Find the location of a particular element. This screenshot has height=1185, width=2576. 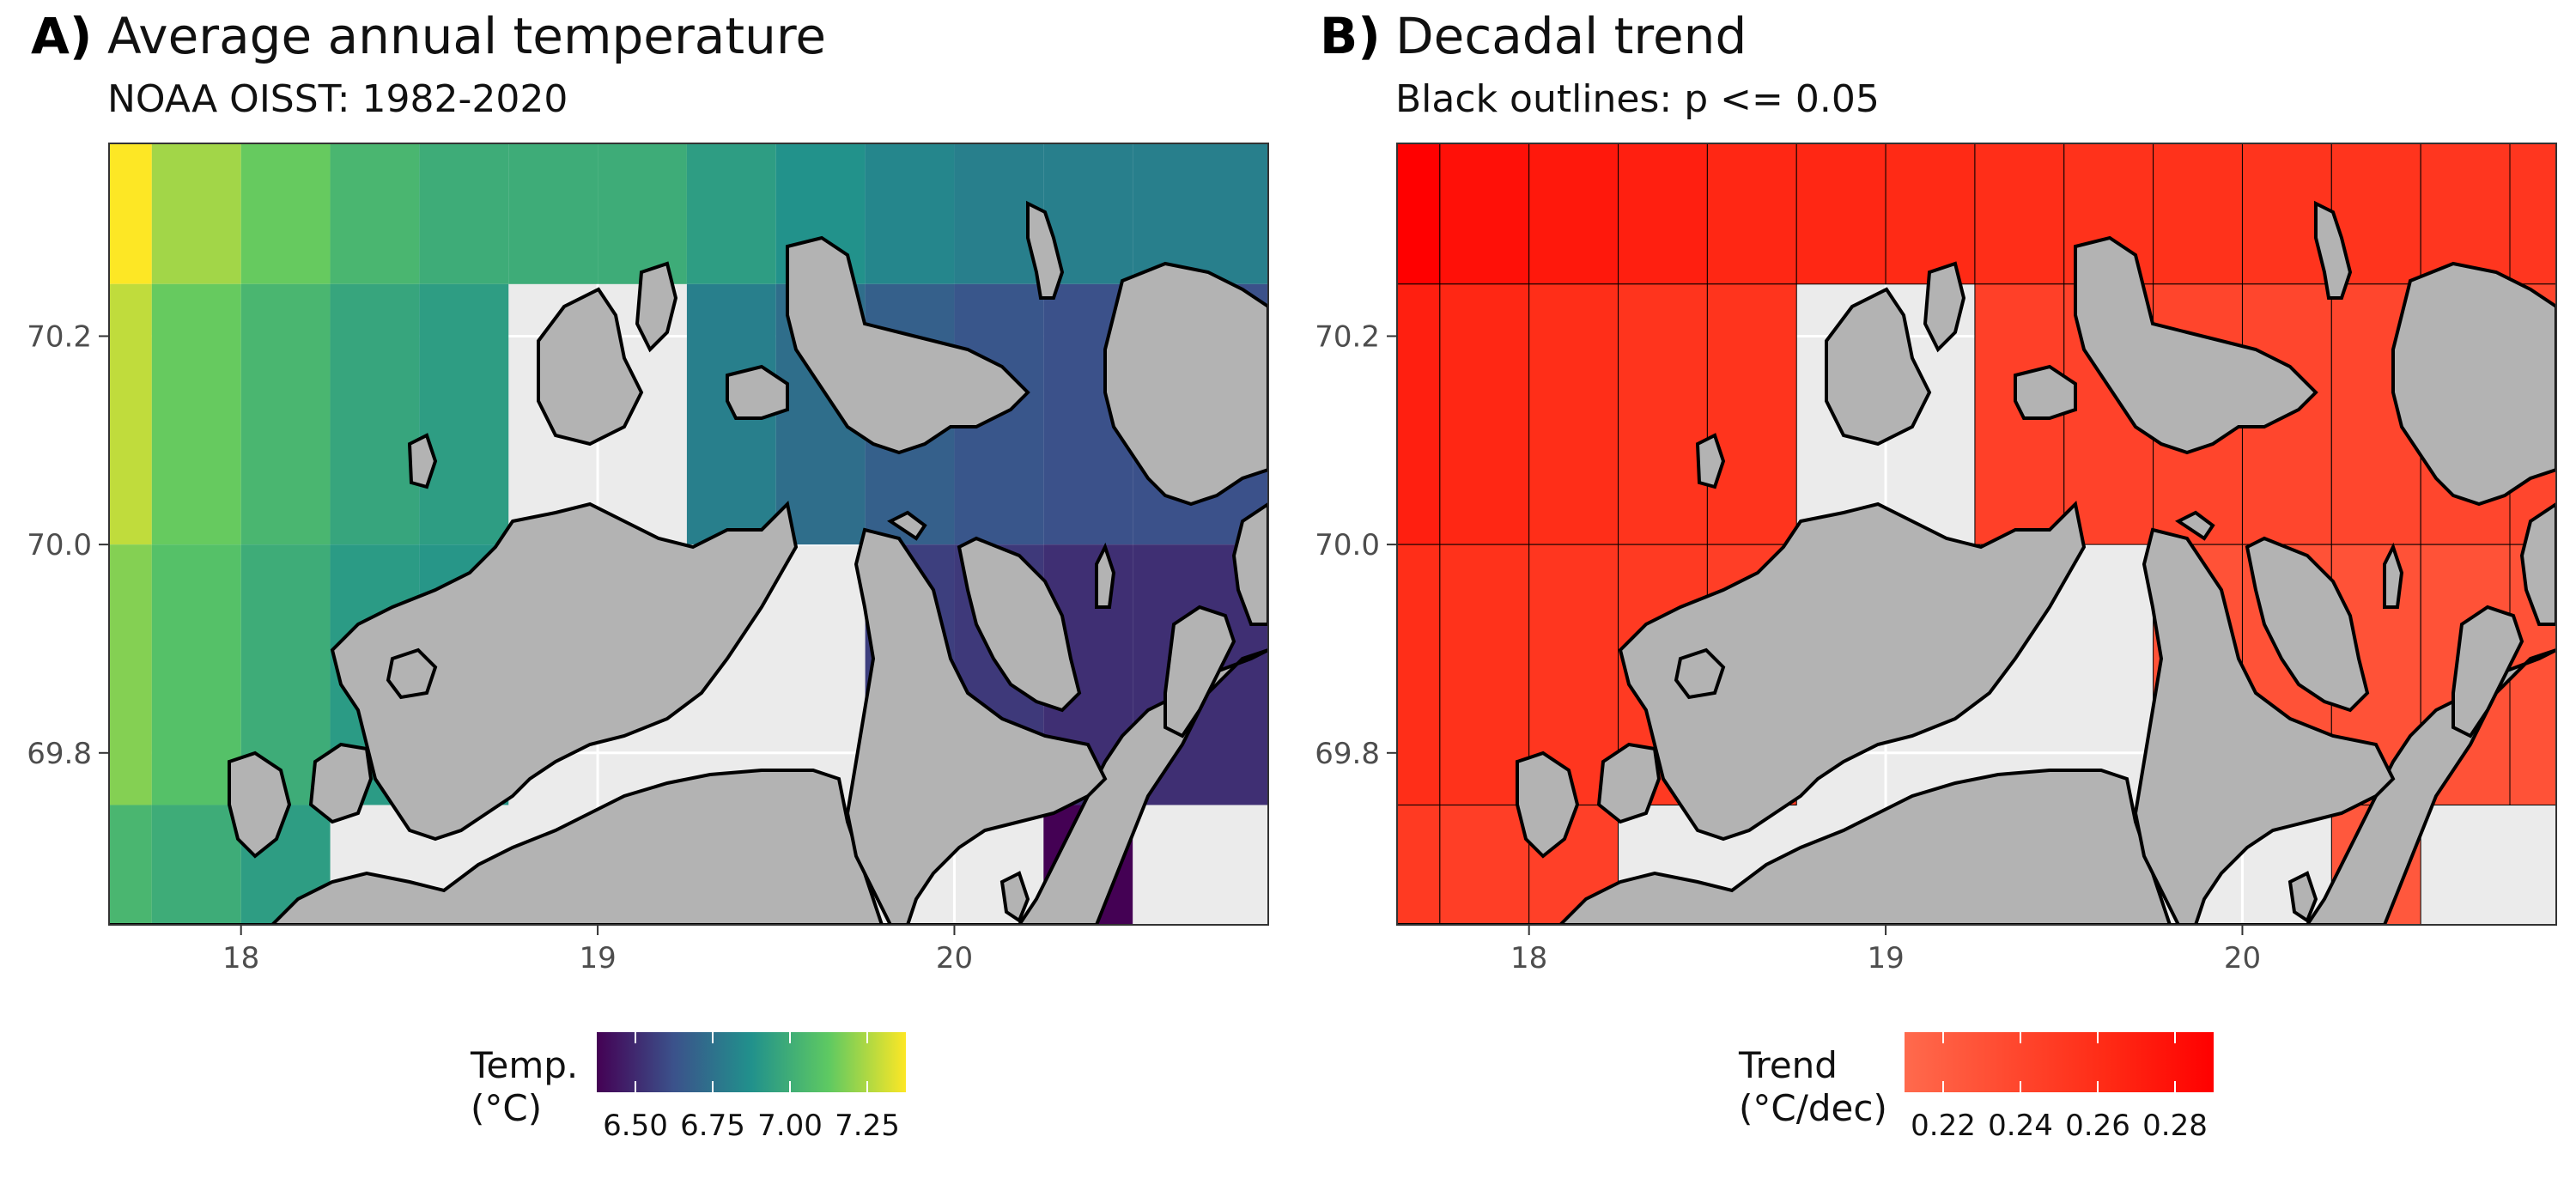

colorbar-tick-label: 0.24 is located at coordinates (2020, 1126).